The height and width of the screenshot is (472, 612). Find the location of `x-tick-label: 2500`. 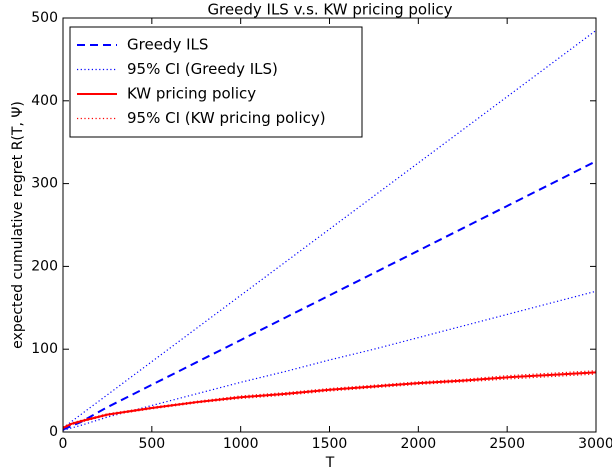

x-tick-label: 2500 is located at coordinates (507, 444).